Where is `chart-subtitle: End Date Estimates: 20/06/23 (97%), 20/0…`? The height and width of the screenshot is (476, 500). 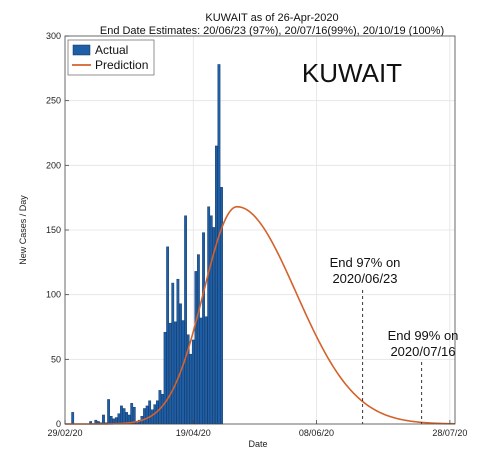
chart-subtitle: End Date Estimates: 20/06/23 (97%), 20/0… is located at coordinates (272, 31).